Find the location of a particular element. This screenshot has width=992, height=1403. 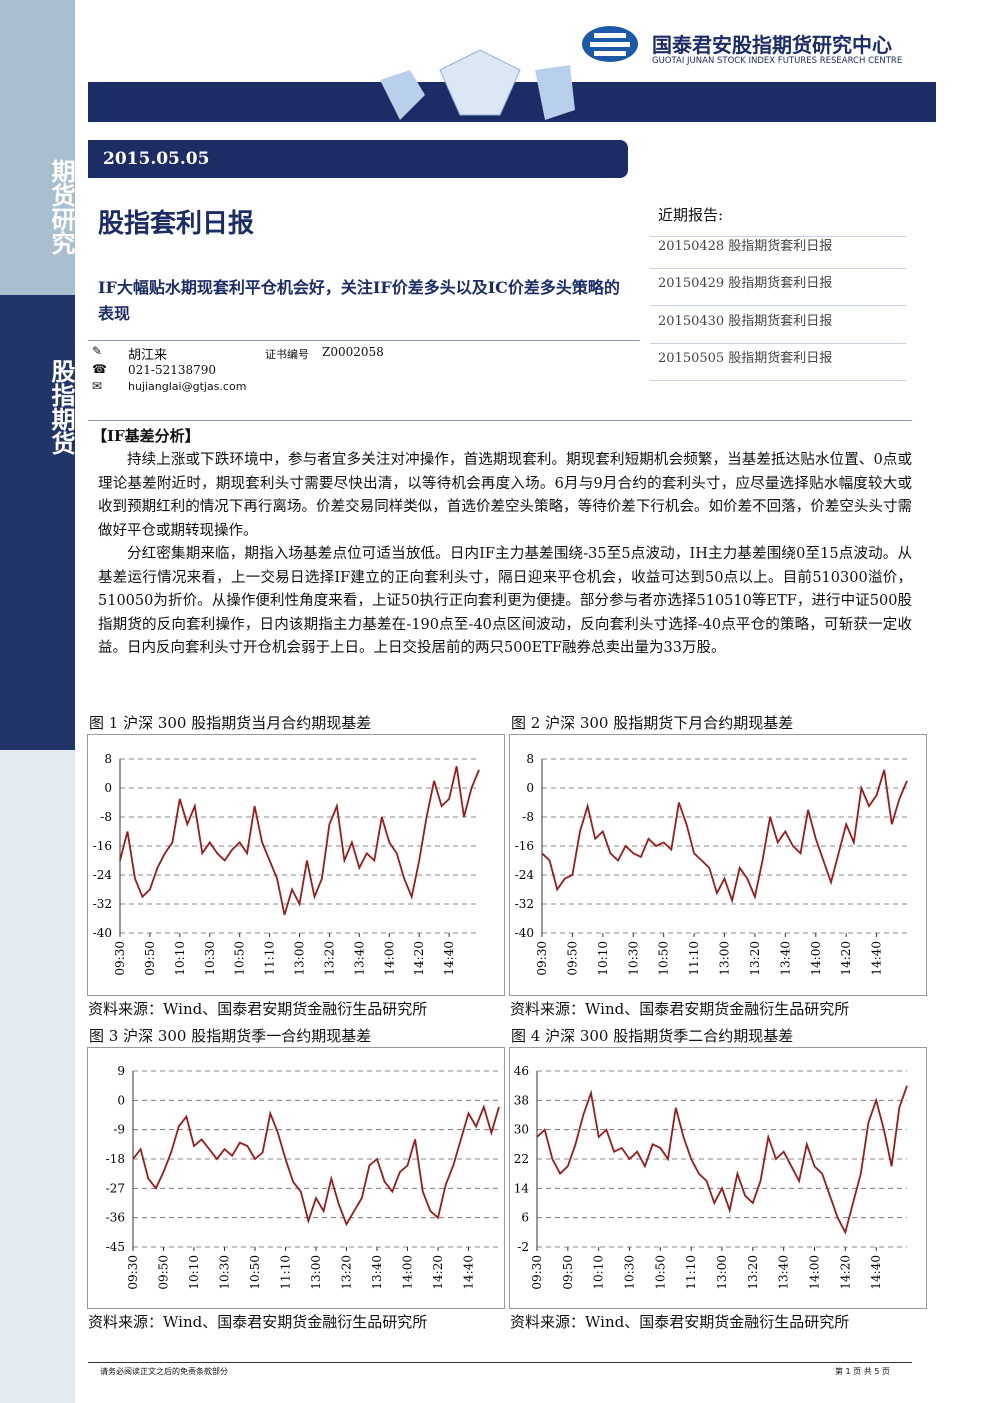

recent-heading: 近期报告: is located at coordinates (778, 218).